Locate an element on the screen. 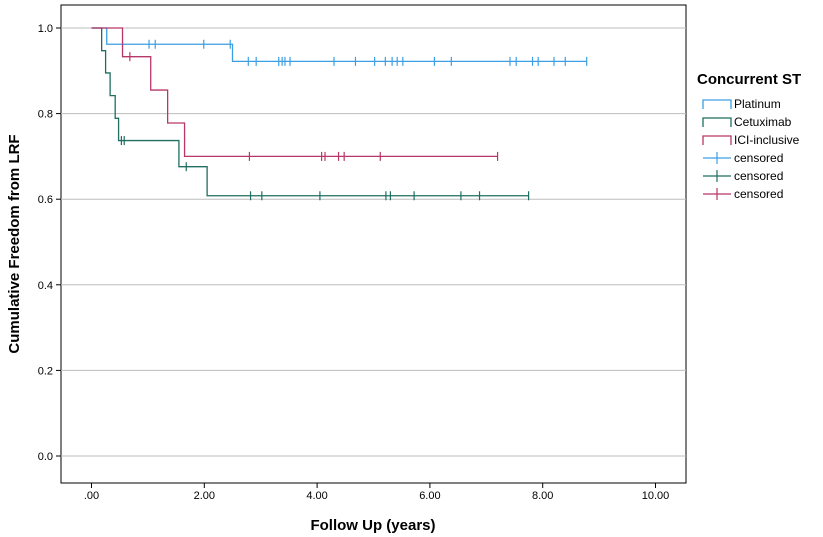  x-axis-title: Follow Up (years) is located at coordinates (372, 525).